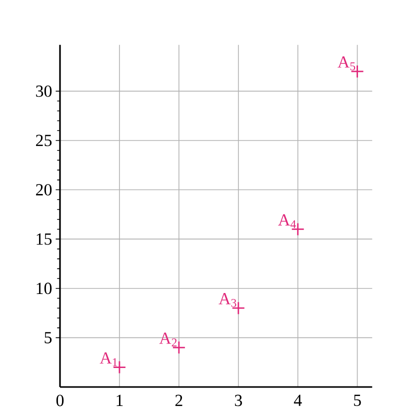  I want to click on x-tick-label: 2, so click(178, 400).